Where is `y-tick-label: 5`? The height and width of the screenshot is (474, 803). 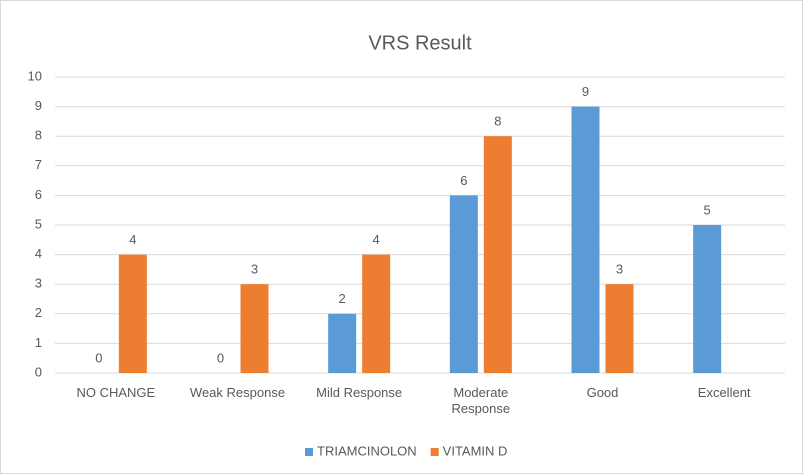
y-tick-label: 5 is located at coordinates (38, 223).